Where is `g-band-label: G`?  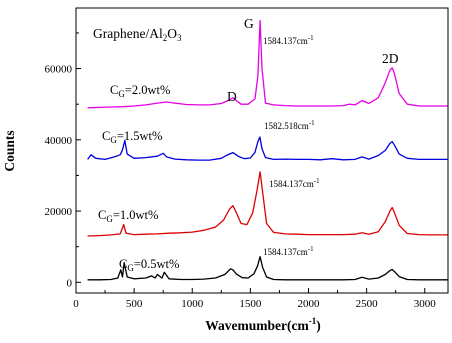
g-band-label: G is located at coordinates (249, 23).